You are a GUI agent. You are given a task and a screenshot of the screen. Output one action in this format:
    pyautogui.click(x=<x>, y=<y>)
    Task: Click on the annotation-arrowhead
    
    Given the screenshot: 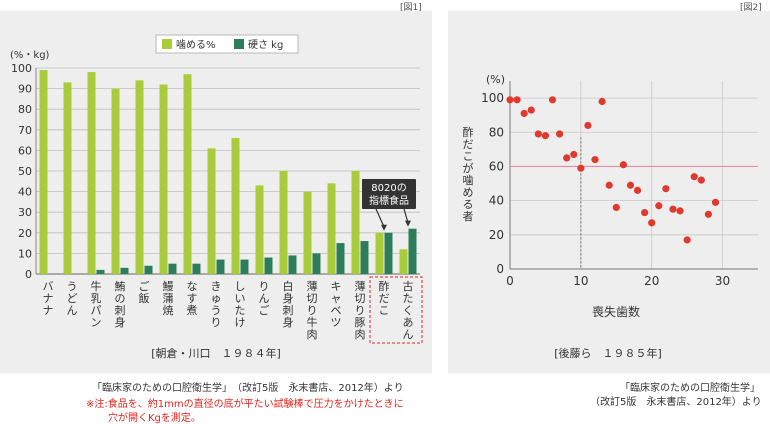 What is the action you would take?
    pyautogui.click(x=408, y=223)
    